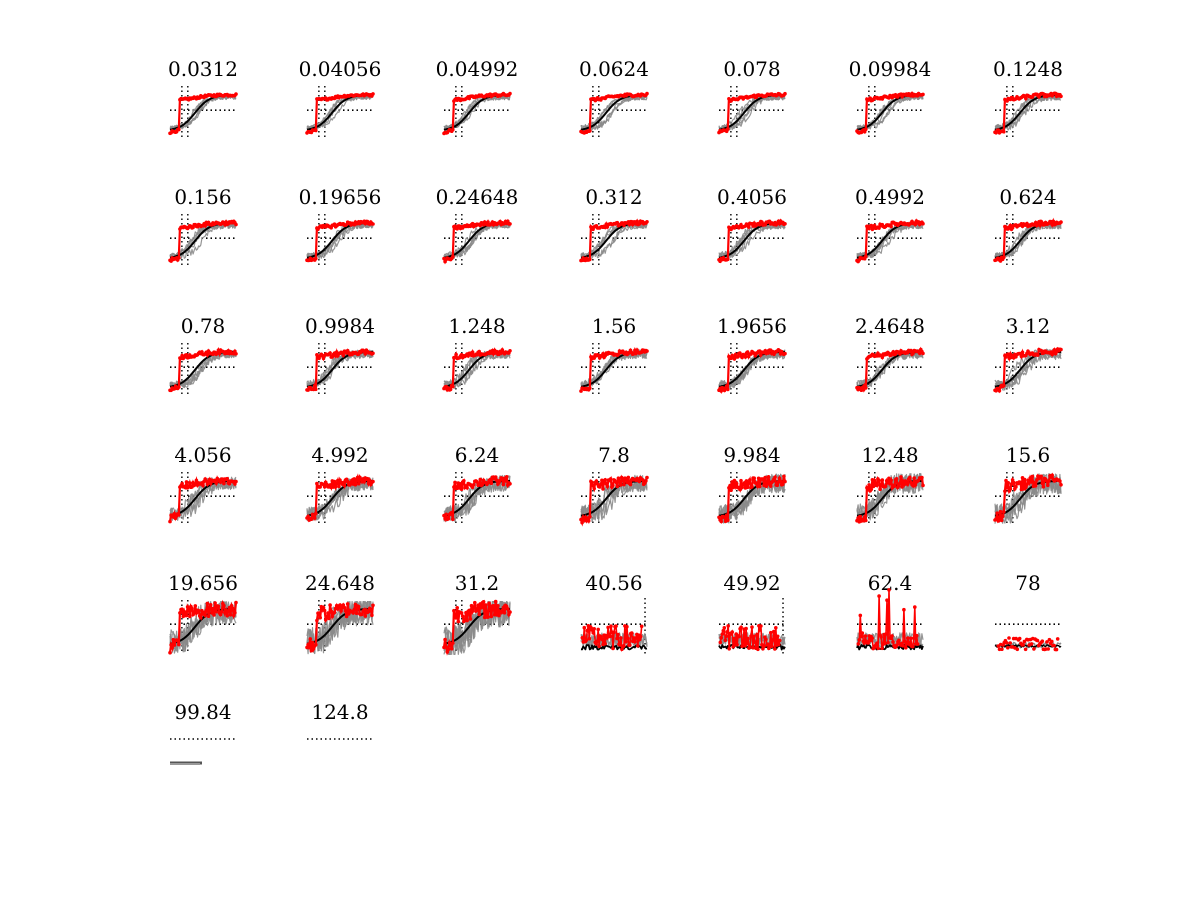 The height and width of the screenshot is (900, 1200). What do you see at coordinates (203, 455) in the screenshot?
I see `panel-title: 4.056` at bounding box center [203, 455].